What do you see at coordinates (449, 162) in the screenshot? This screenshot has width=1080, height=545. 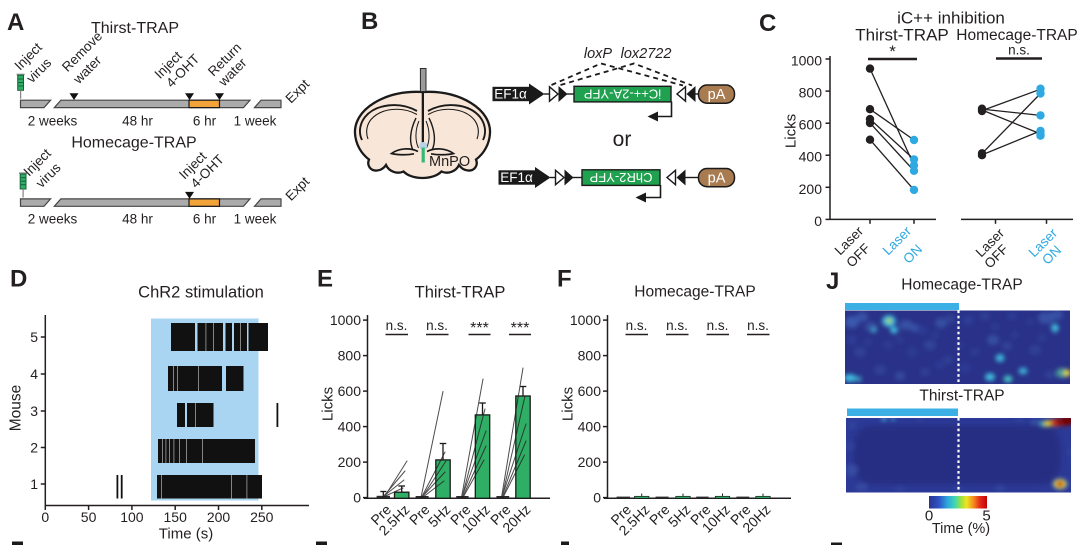 I see `svg-text: MnPO` at bounding box center [449, 162].